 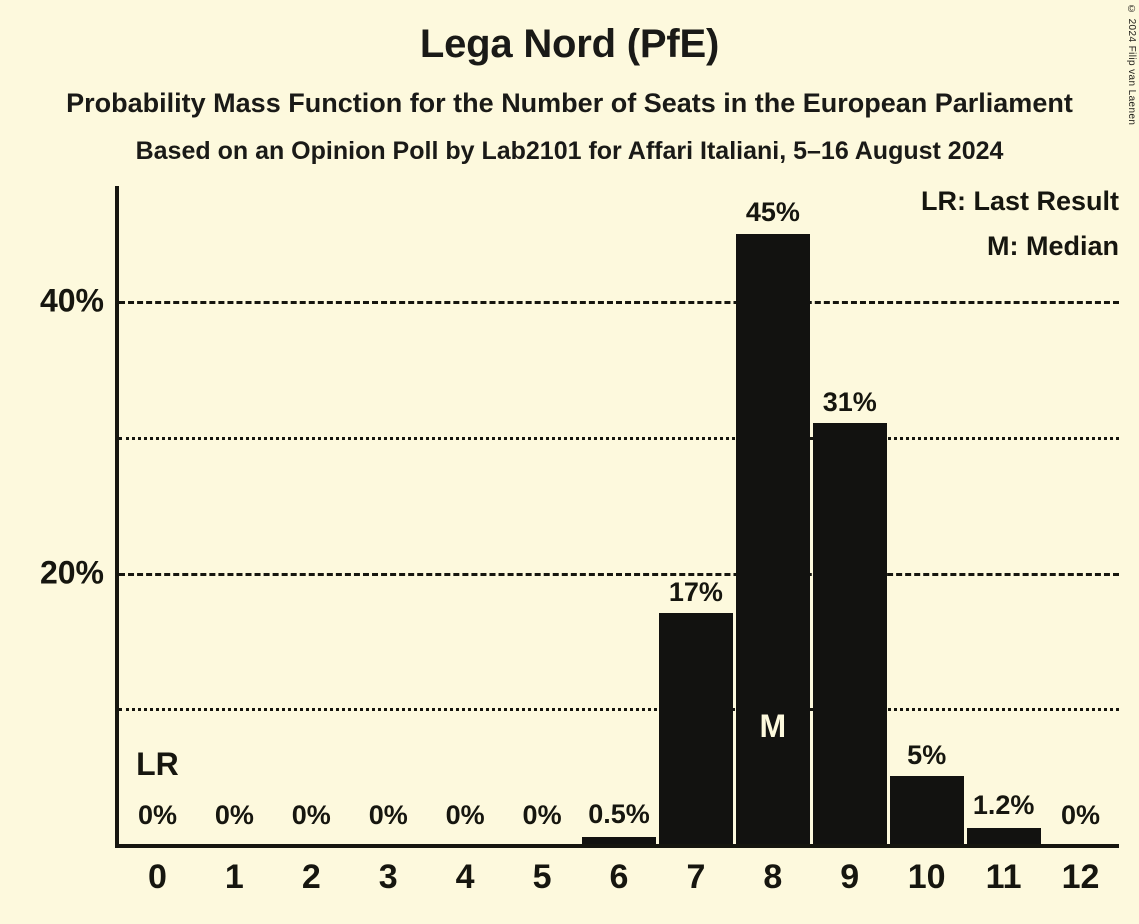 I want to click on y-axis-label-20pct: 20%, so click(x=71, y=572).